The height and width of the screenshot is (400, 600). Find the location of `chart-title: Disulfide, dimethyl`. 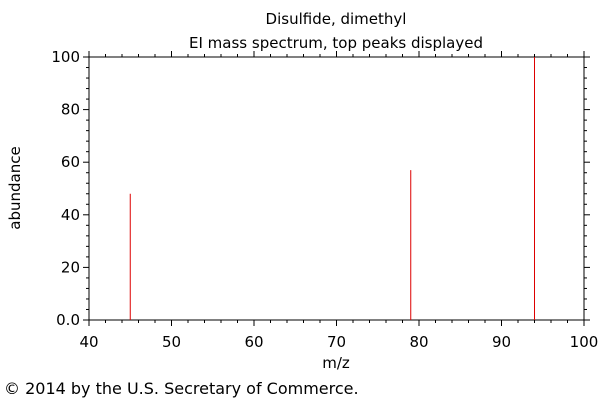

chart-title: Disulfide, dimethyl is located at coordinates (336, 19).